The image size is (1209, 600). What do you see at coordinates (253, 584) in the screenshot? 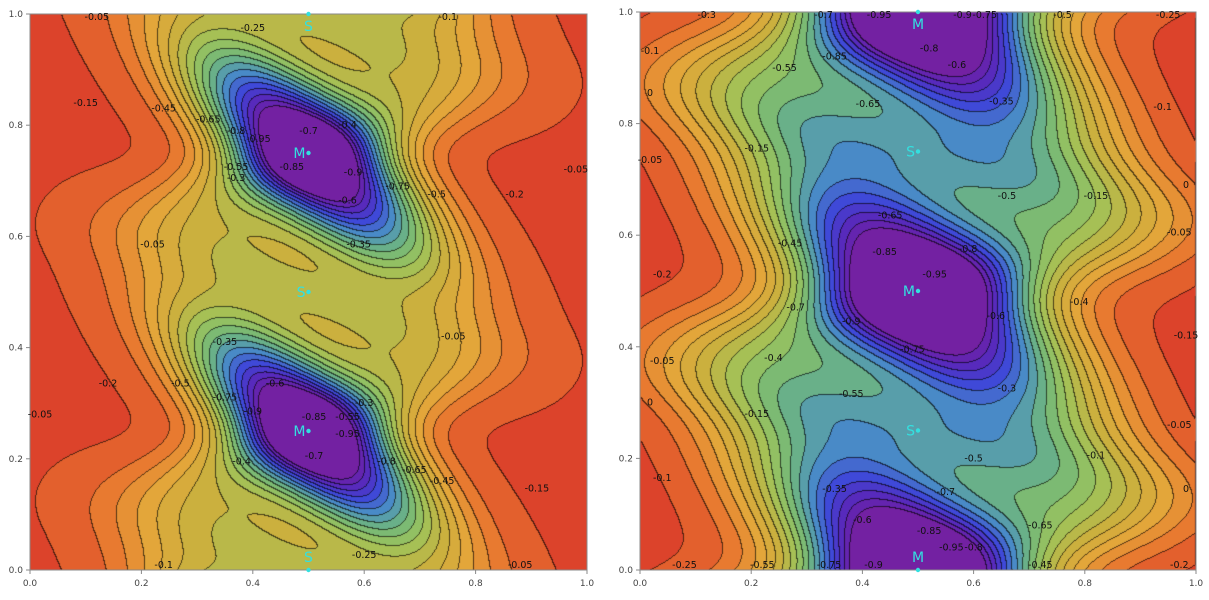
I see `x-tick-label: 0.4` at bounding box center [253, 584].